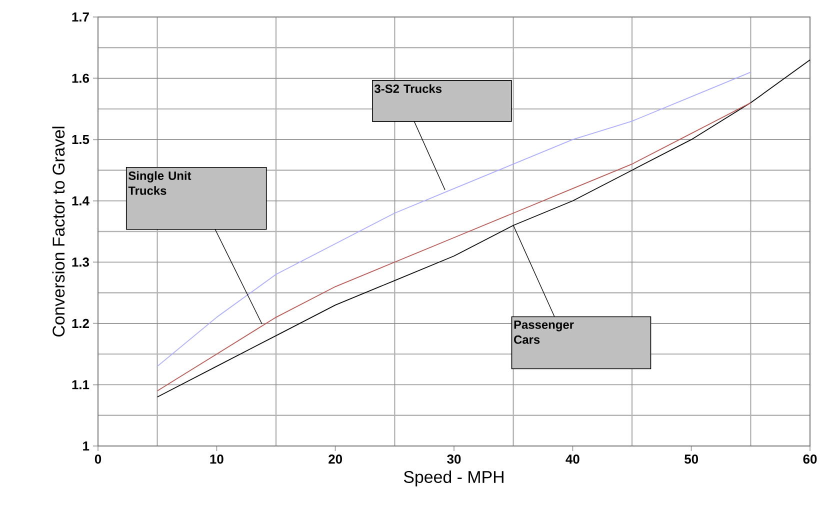  I want to click on x-tick-label: 60, so click(810, 459).